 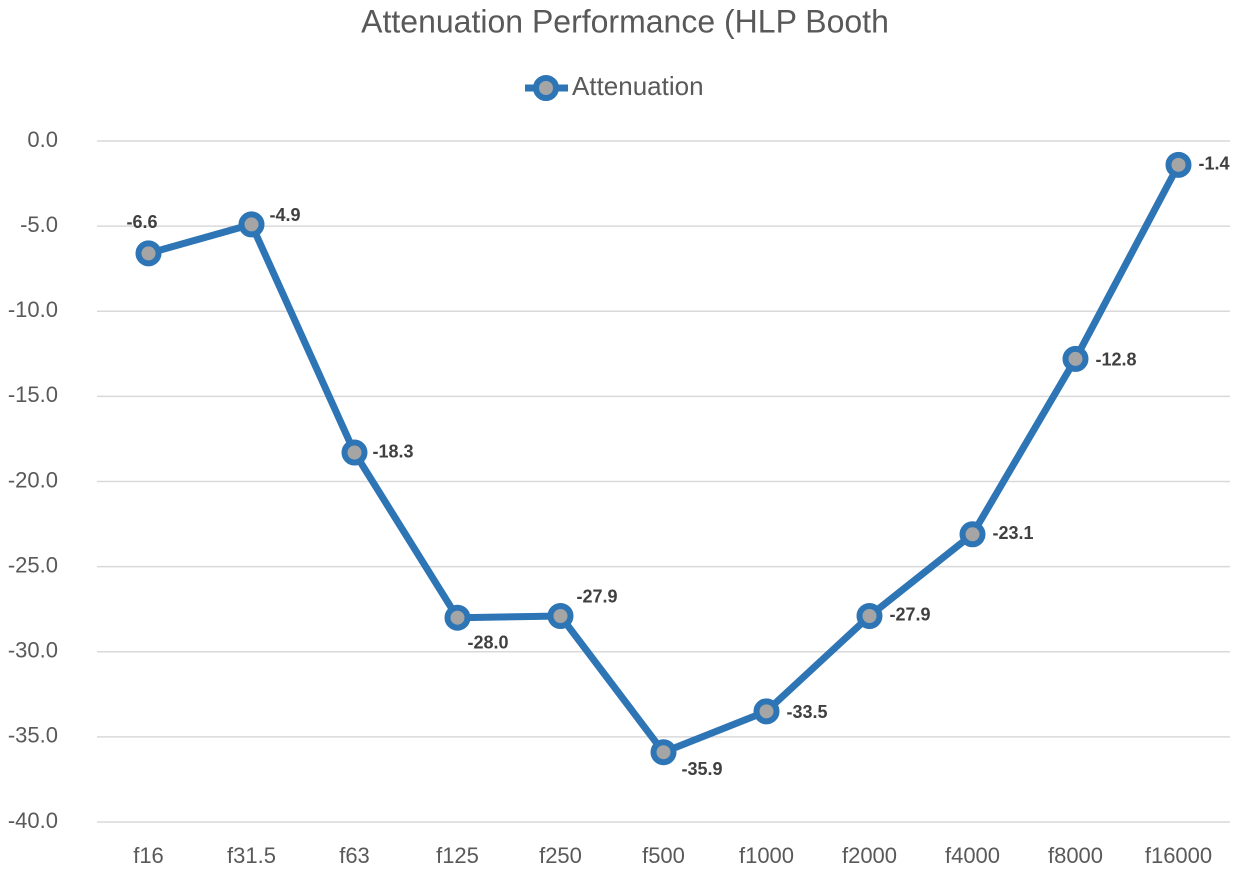 What do you see at coordinates (39, 224) in the screenshot?
I see `y-tick-label: -5.0` at bounding box center [39, 224].